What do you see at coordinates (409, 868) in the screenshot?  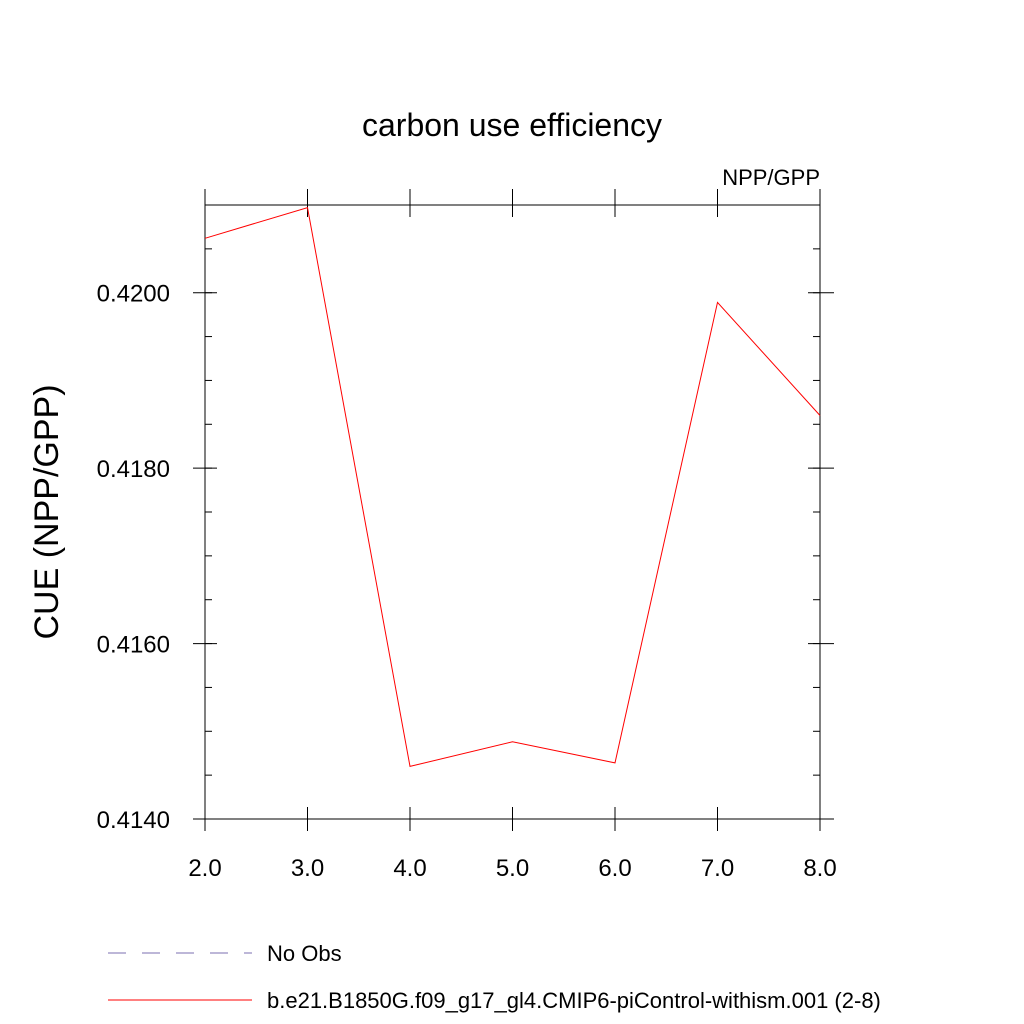 I see `x-tick-label: 4.0` at bounding box center [409, 868].